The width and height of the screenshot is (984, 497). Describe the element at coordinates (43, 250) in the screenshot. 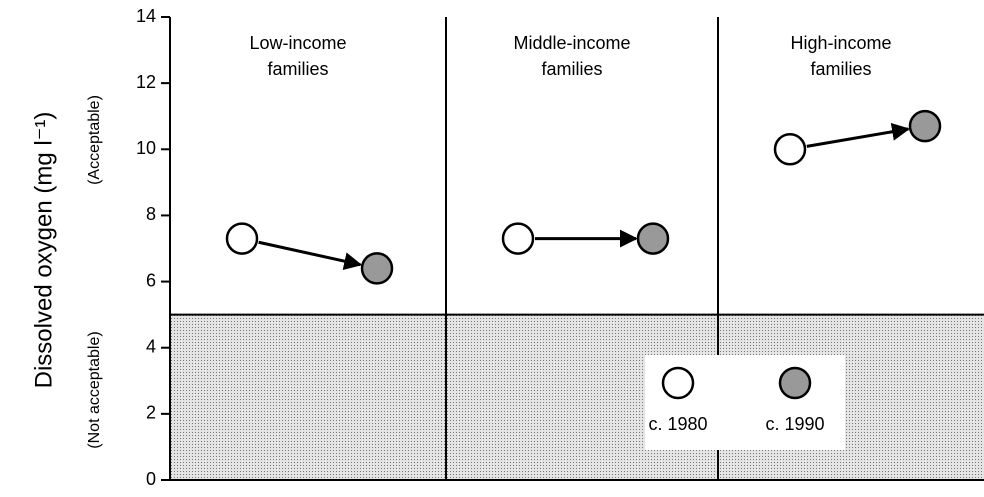

I see `y-axis-label: Dissolved oxygen (mg l⁻¹)` at that location.